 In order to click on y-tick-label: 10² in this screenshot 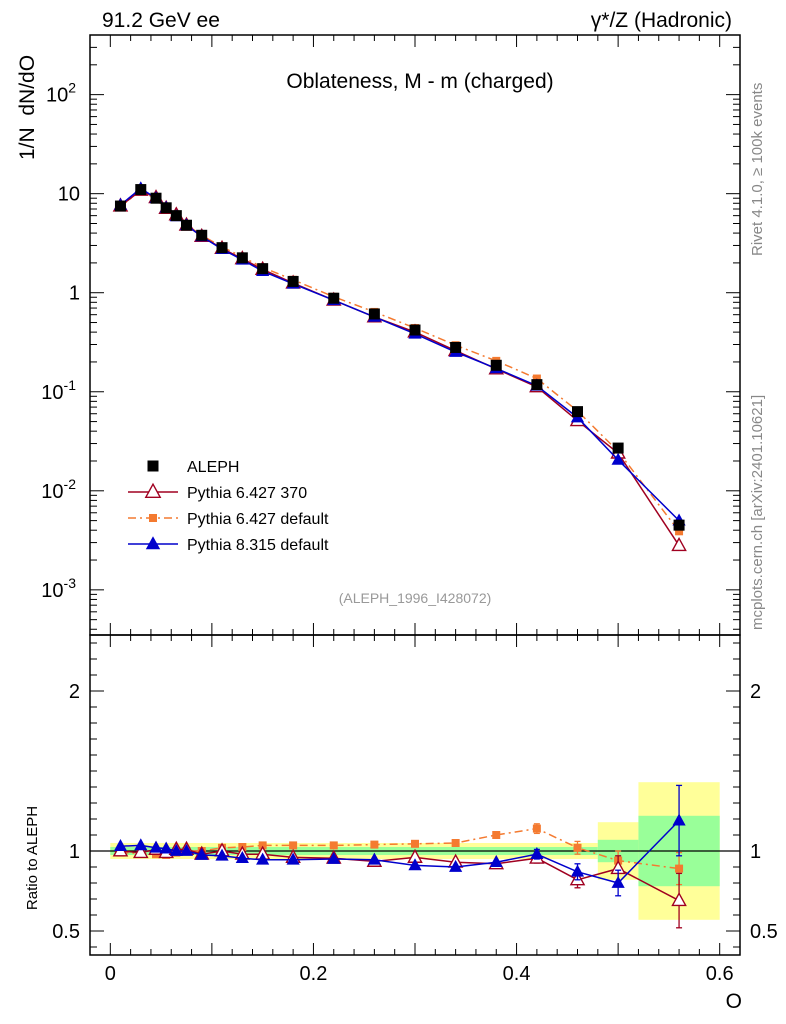, I will do `click(61, 93)`.